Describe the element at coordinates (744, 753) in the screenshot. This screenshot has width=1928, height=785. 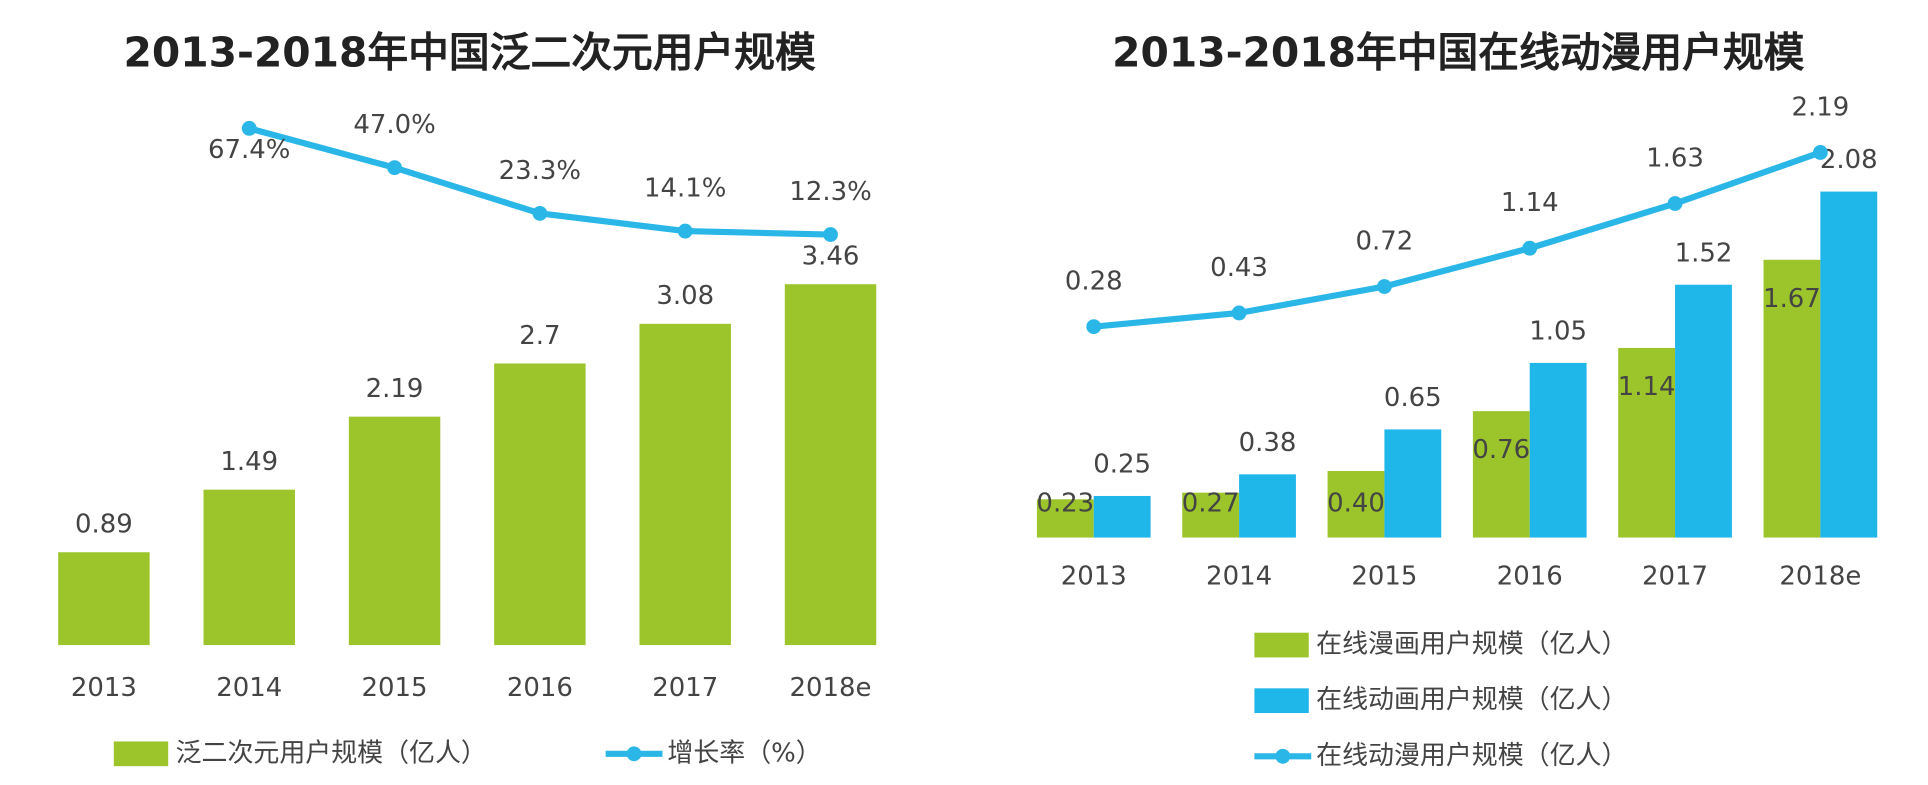
I see `legend-label: 增长率（%）` at that location.